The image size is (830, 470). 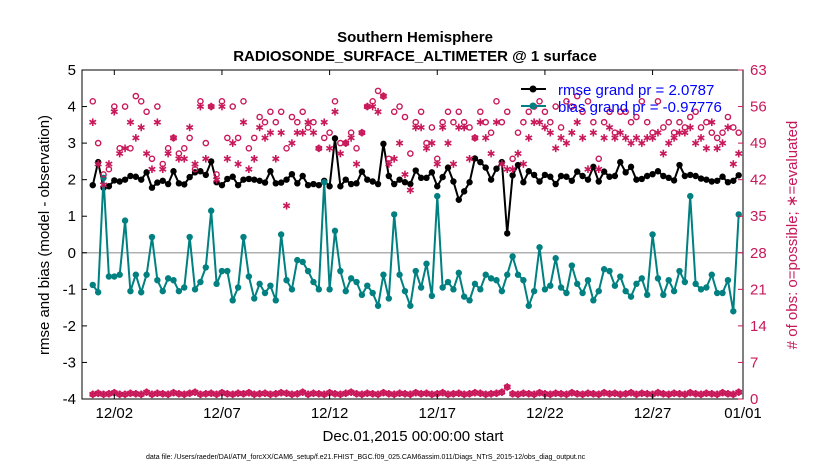 What do you see at coordinates (72, 143) in the screenshot?
I see `y-tick-label: 3` at bounding box center [72, 143].